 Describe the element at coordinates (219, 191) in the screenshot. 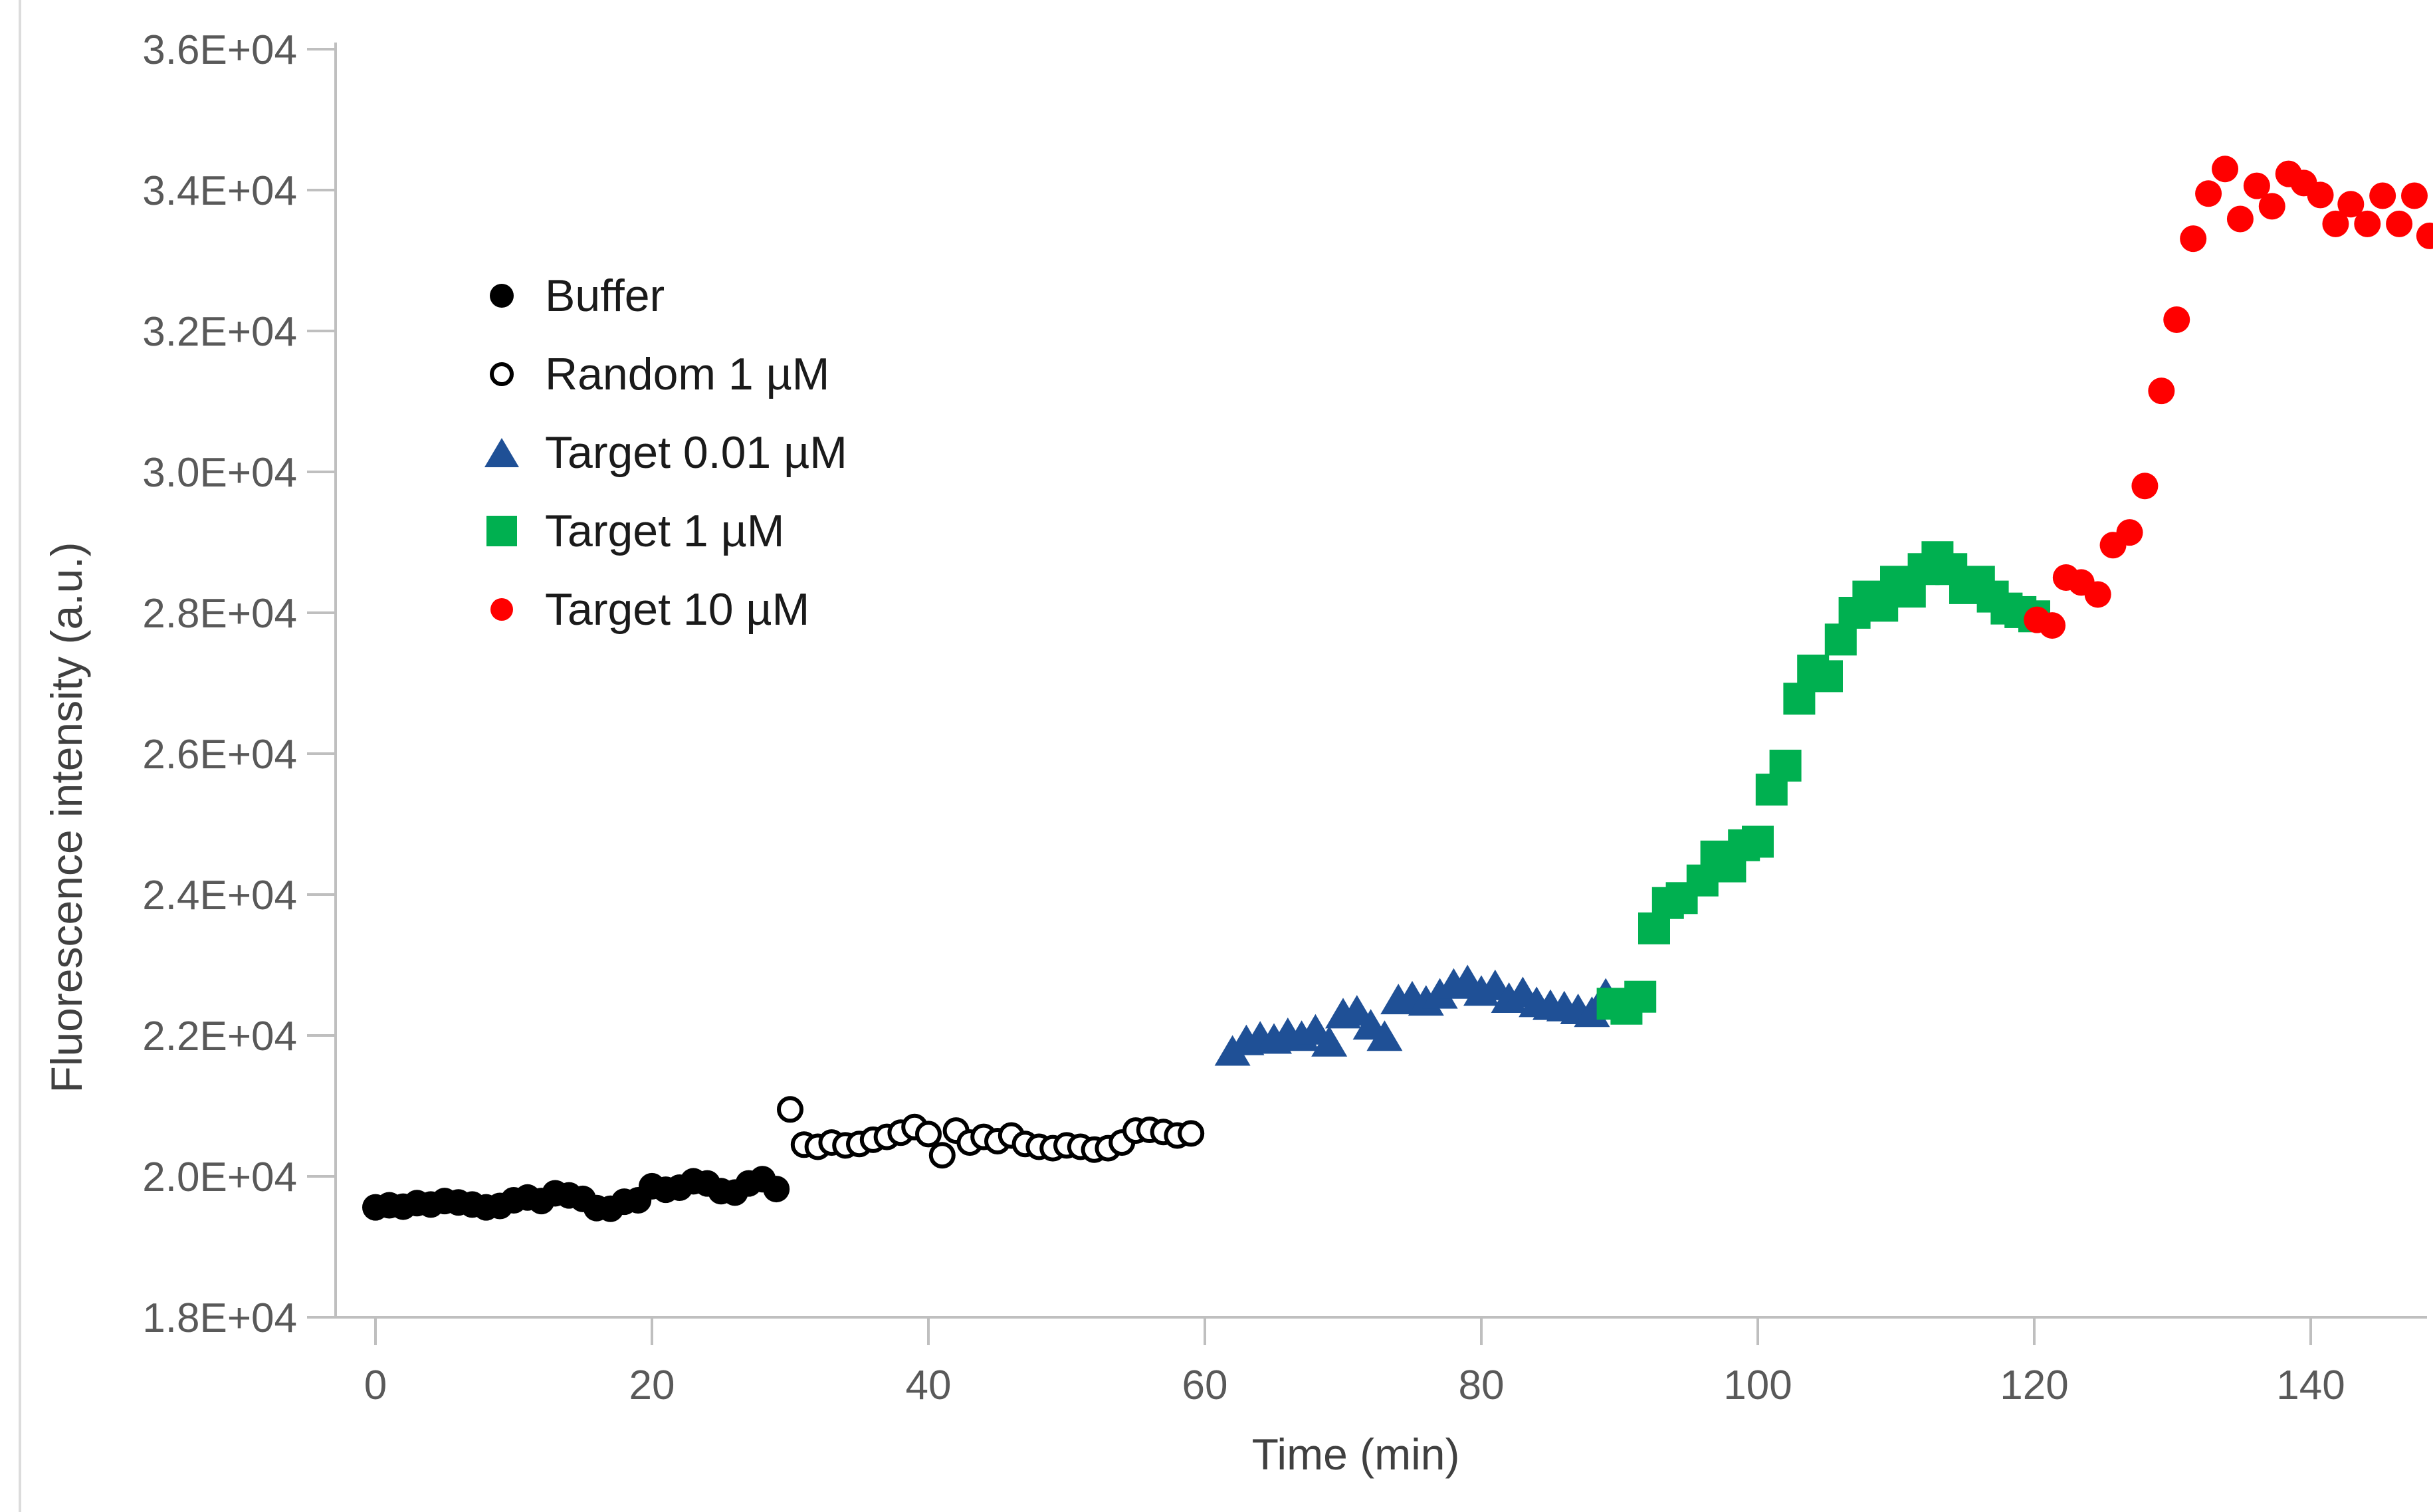

I see `y-tick-label: 3.4E+04` at that location.